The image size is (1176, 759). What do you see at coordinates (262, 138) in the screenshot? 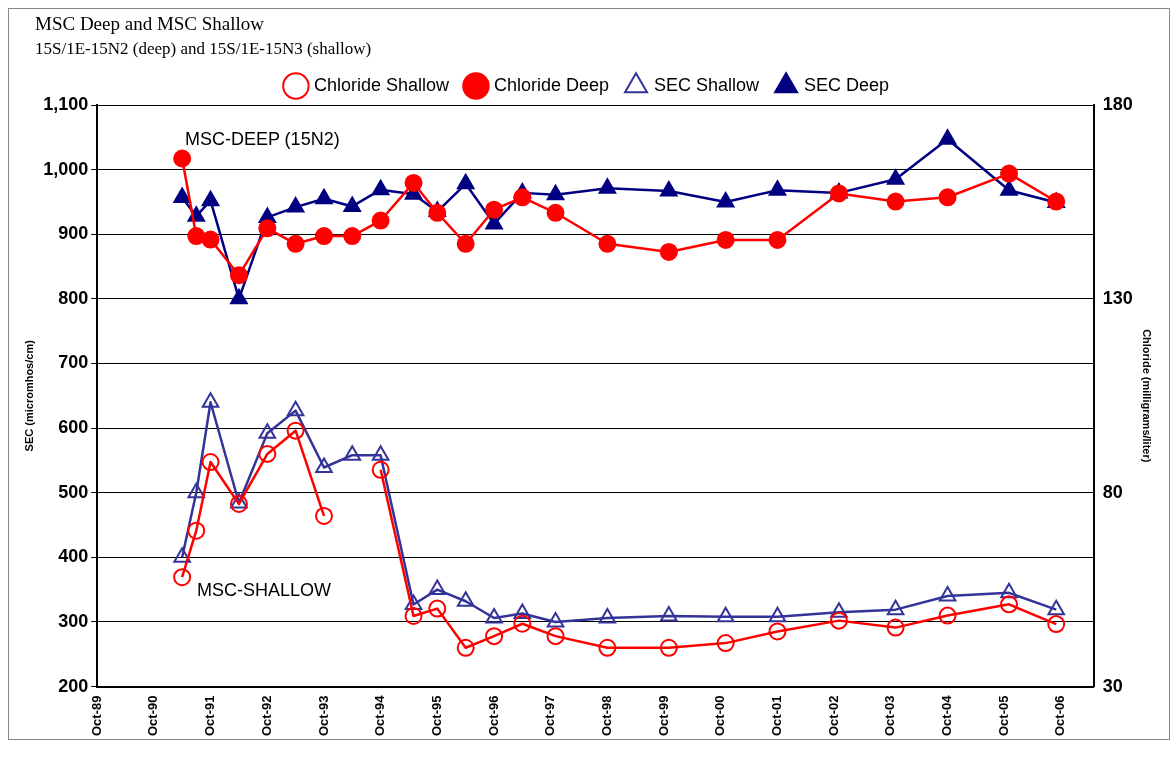
I see `annotation: MSC-DEEP (15N2)` at bounding box center [262, 138].